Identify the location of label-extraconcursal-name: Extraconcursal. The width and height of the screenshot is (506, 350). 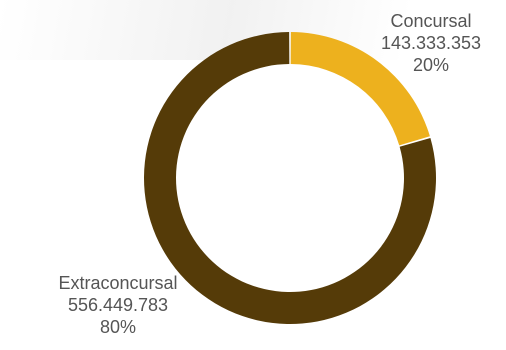
(118, 283).